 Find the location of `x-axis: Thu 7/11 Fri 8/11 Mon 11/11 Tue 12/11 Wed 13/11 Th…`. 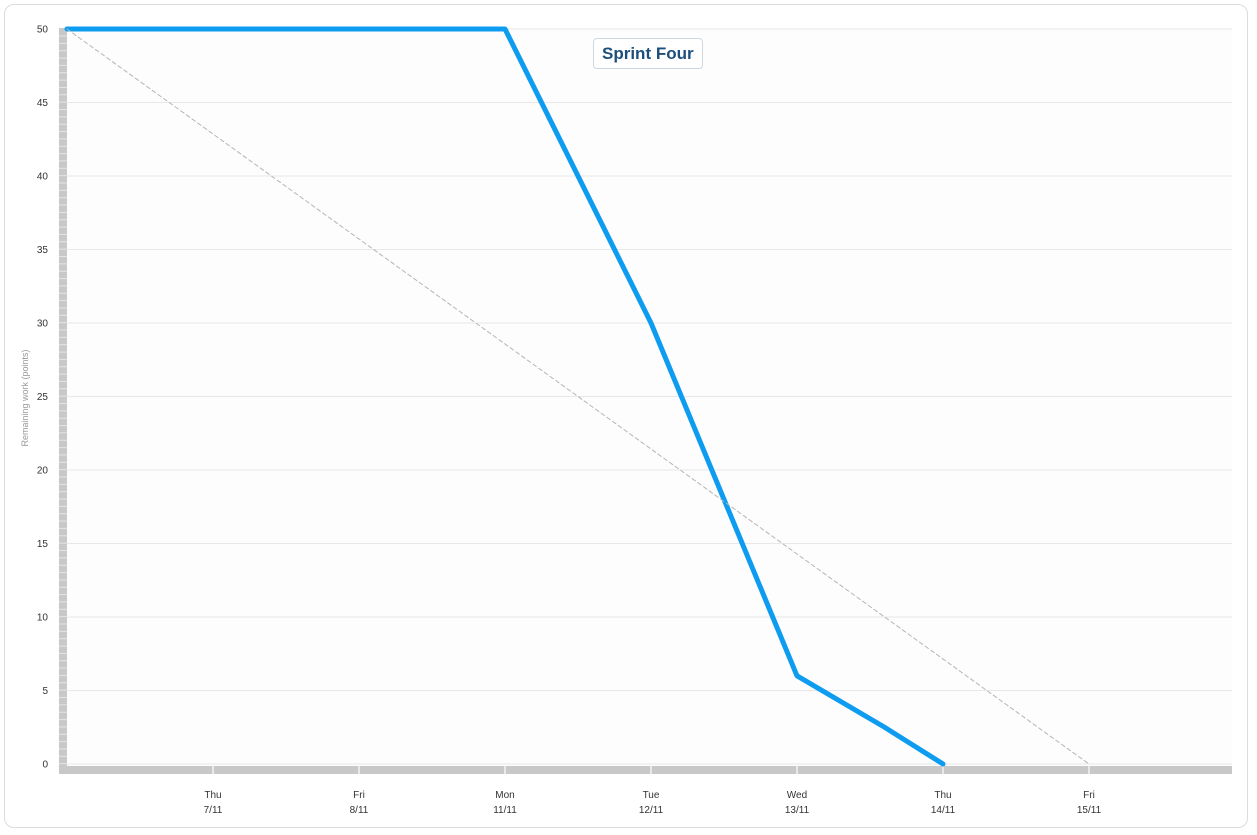

x-axis: Thu 7/11 Fri 8/11 Mon 11/11 Tue 12/11 Wed 13/11 Th… is located at coordinates (645, 791).